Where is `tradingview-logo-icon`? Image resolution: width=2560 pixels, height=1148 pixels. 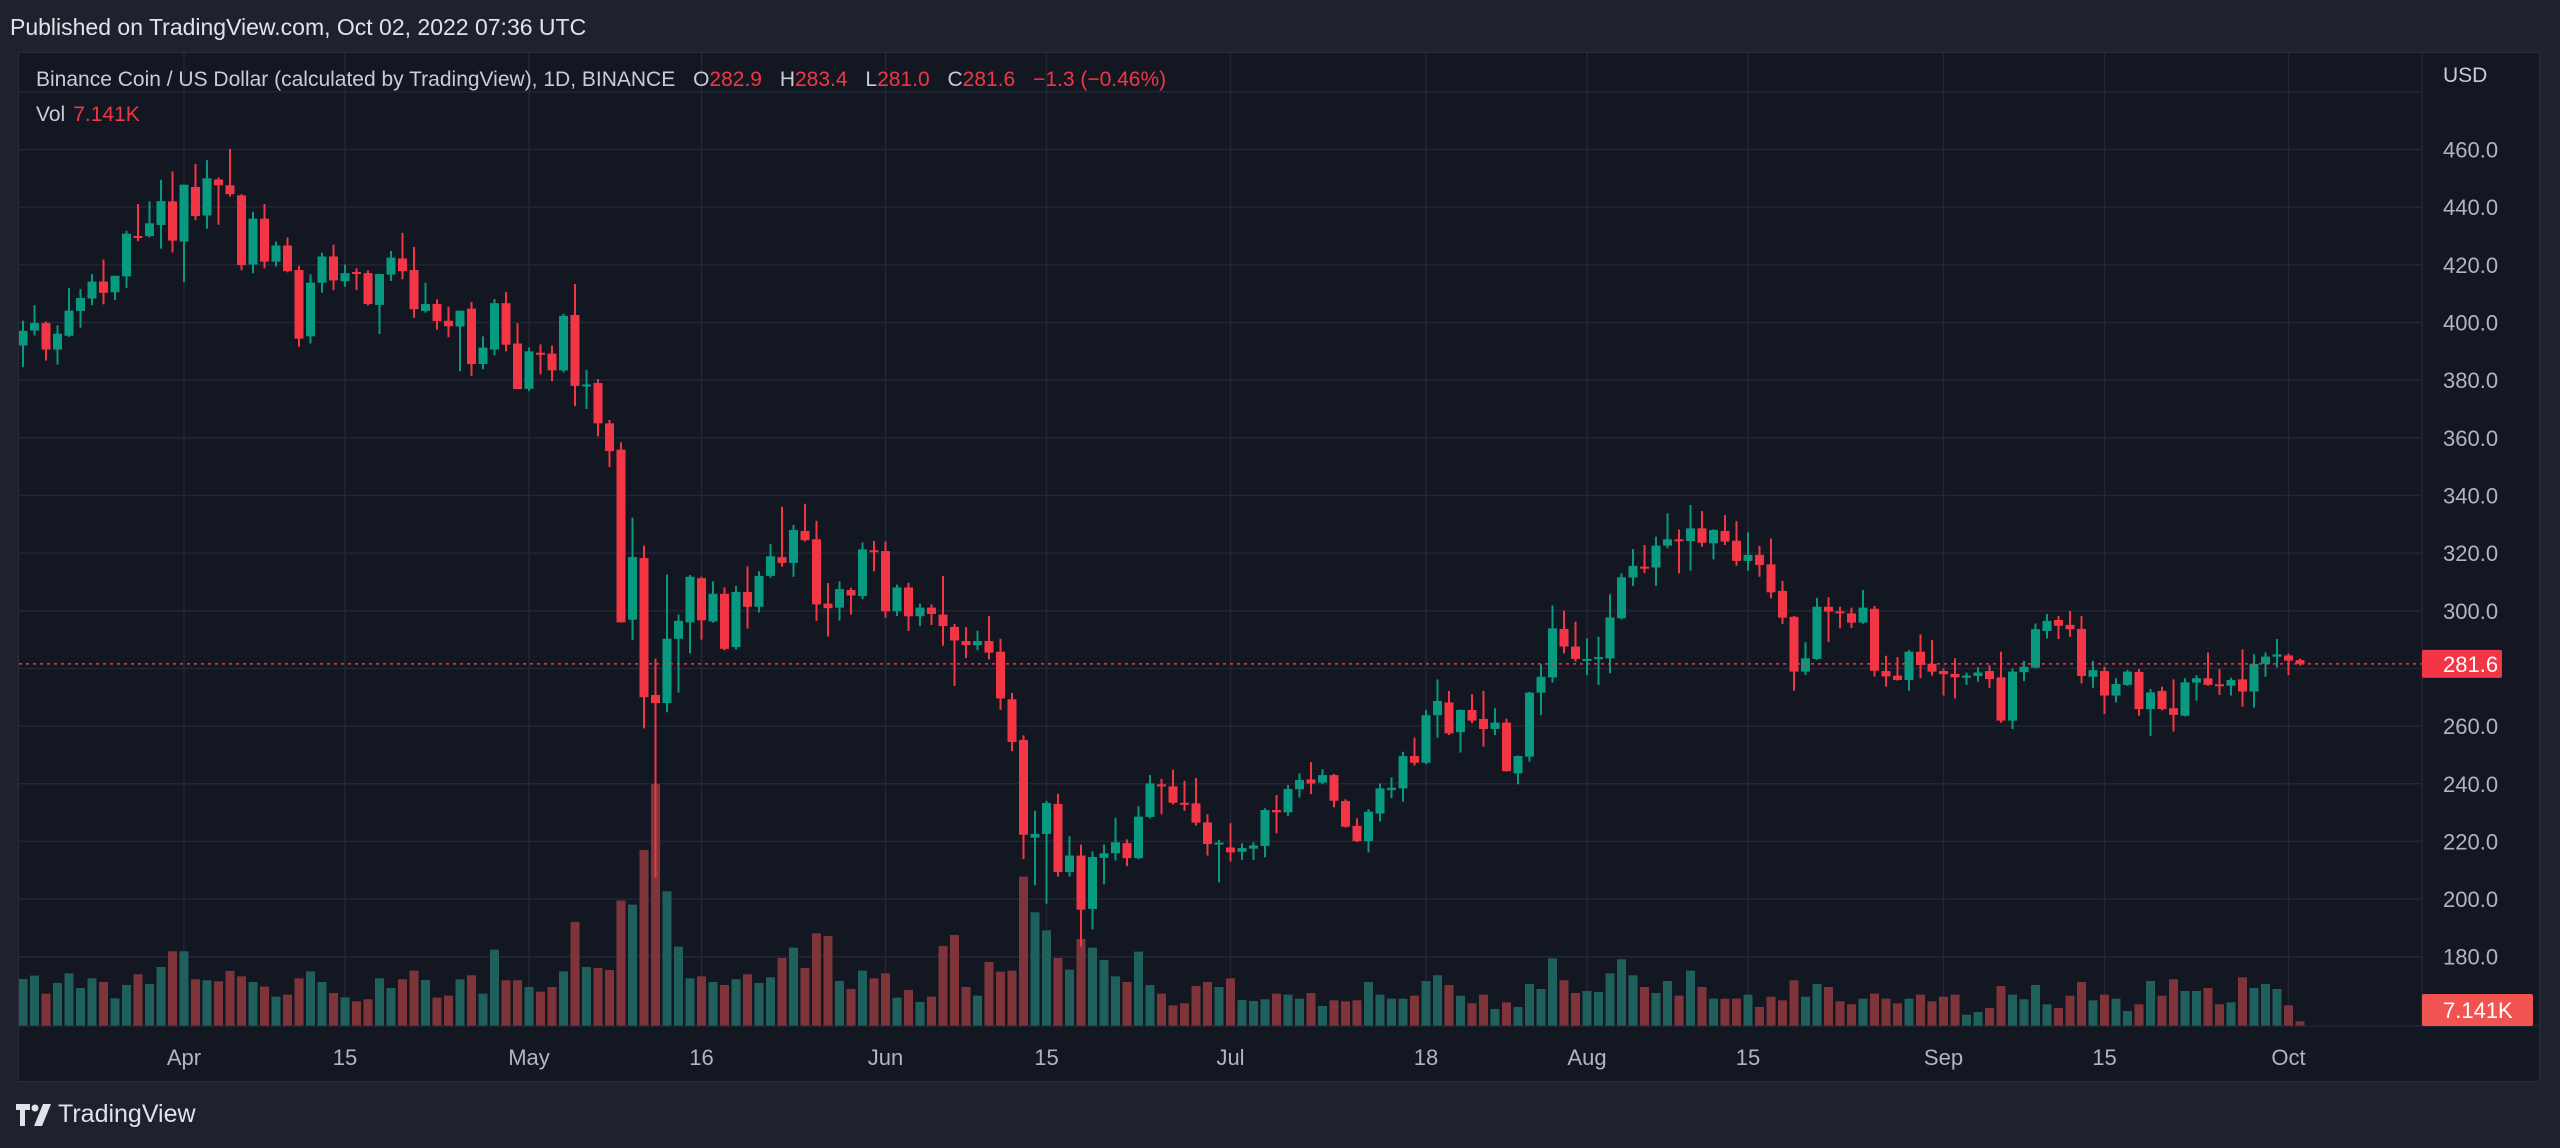 tradingview-logo-icon is located at coordinates (33, 1114).